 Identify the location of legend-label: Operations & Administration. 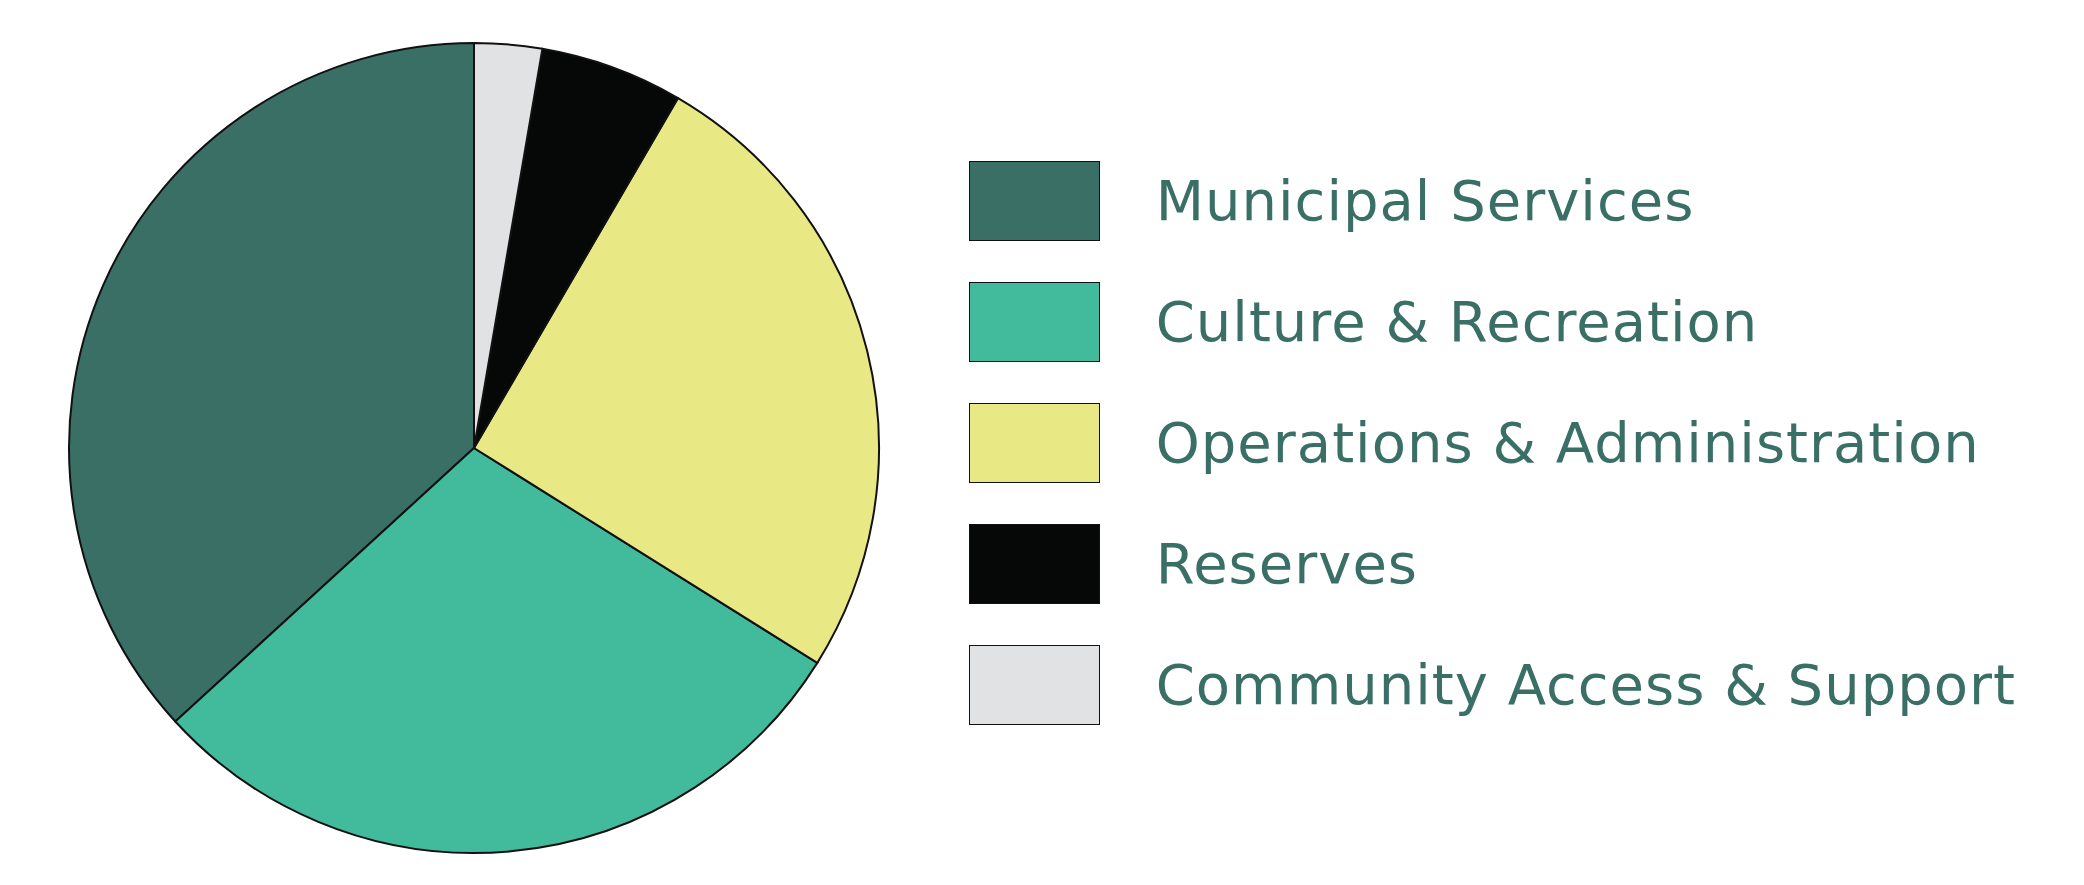
(1567, 442).